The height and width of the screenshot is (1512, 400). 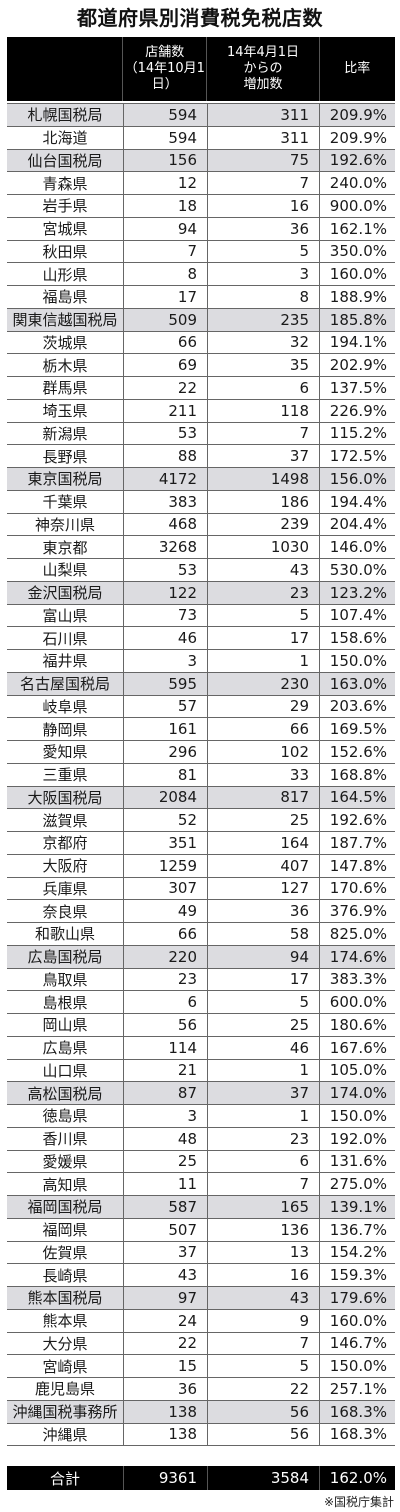 I want to click on total-row: 合計 9361 3584 162.0%, so click(x=201, y=1478).